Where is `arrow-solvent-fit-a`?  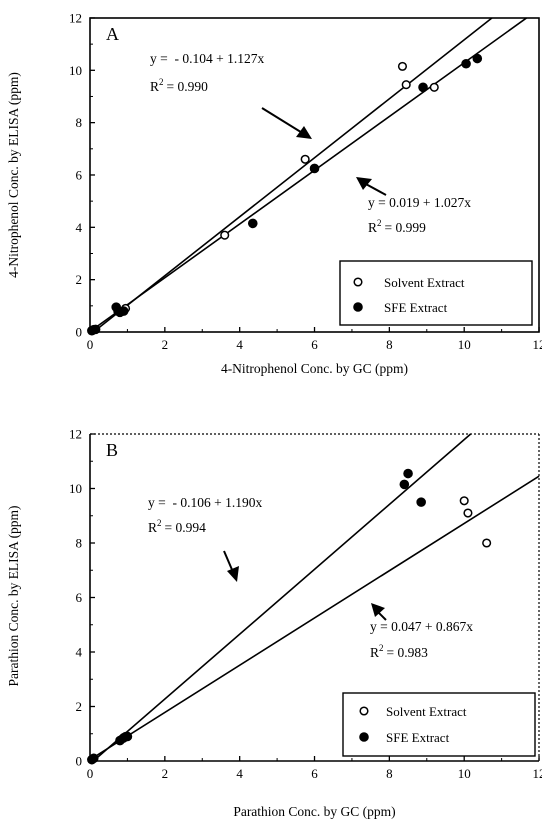
arrow-solvent-fit-a is located at coordinates (286, 123).